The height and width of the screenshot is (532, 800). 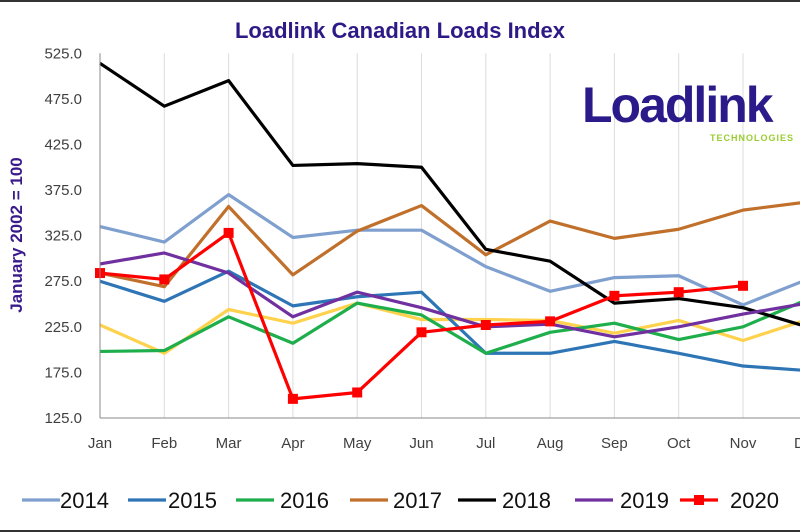 What do you see at coordinates (449, 245) in the screenshot?
I see `series-line-2017` at bounding box center [449, 245].